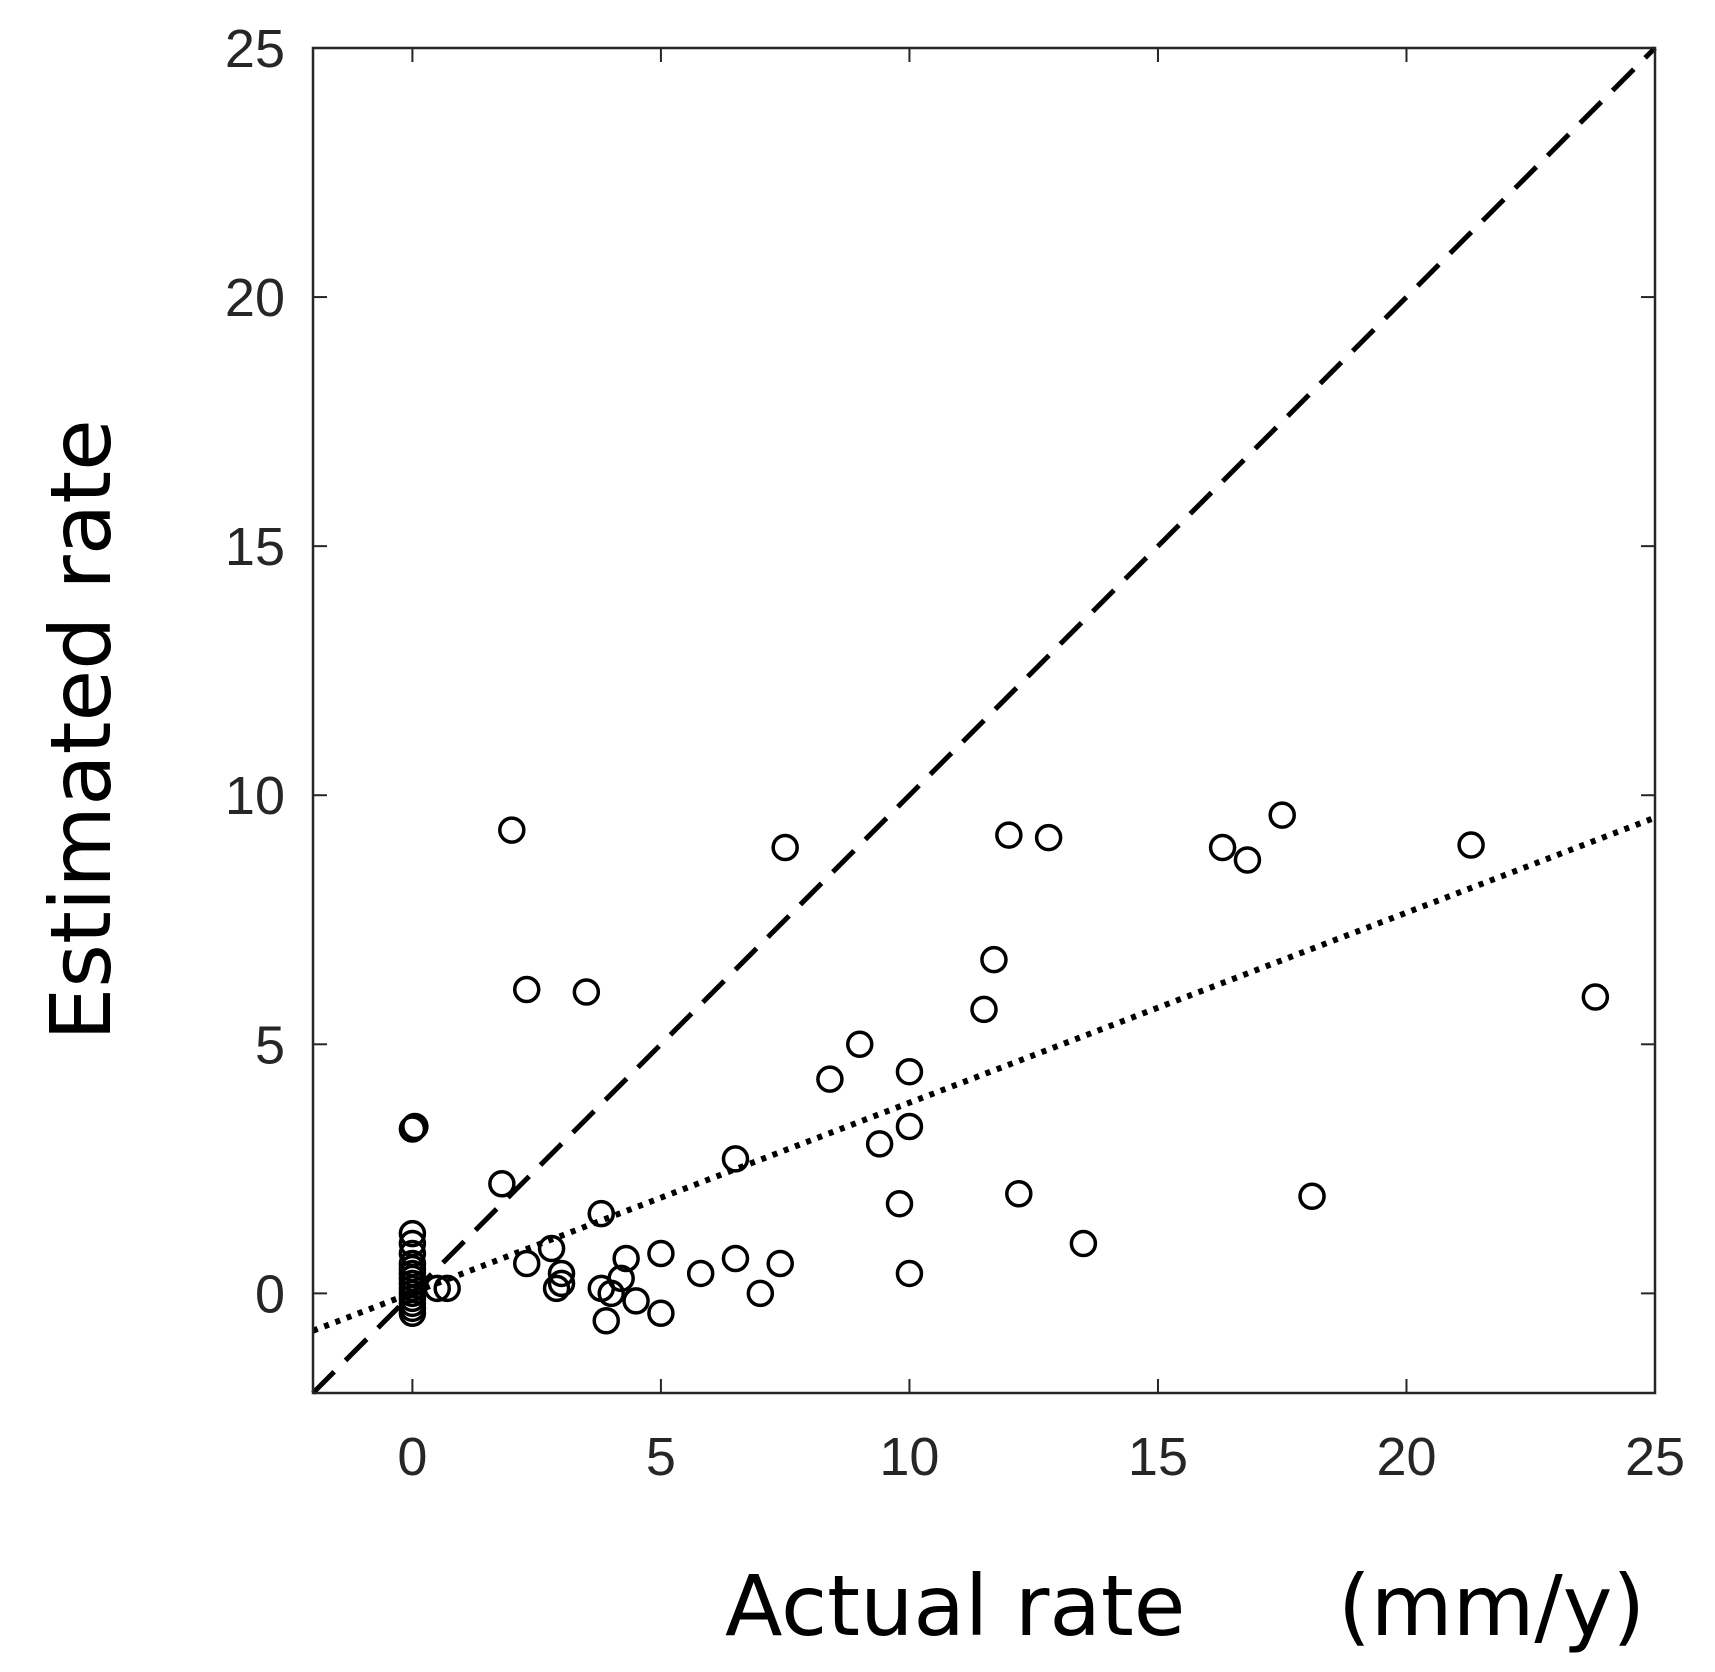  Describe the element at coordinates (270, 1045) in the screenshot. I see `y-tick-label: 5` at that location.